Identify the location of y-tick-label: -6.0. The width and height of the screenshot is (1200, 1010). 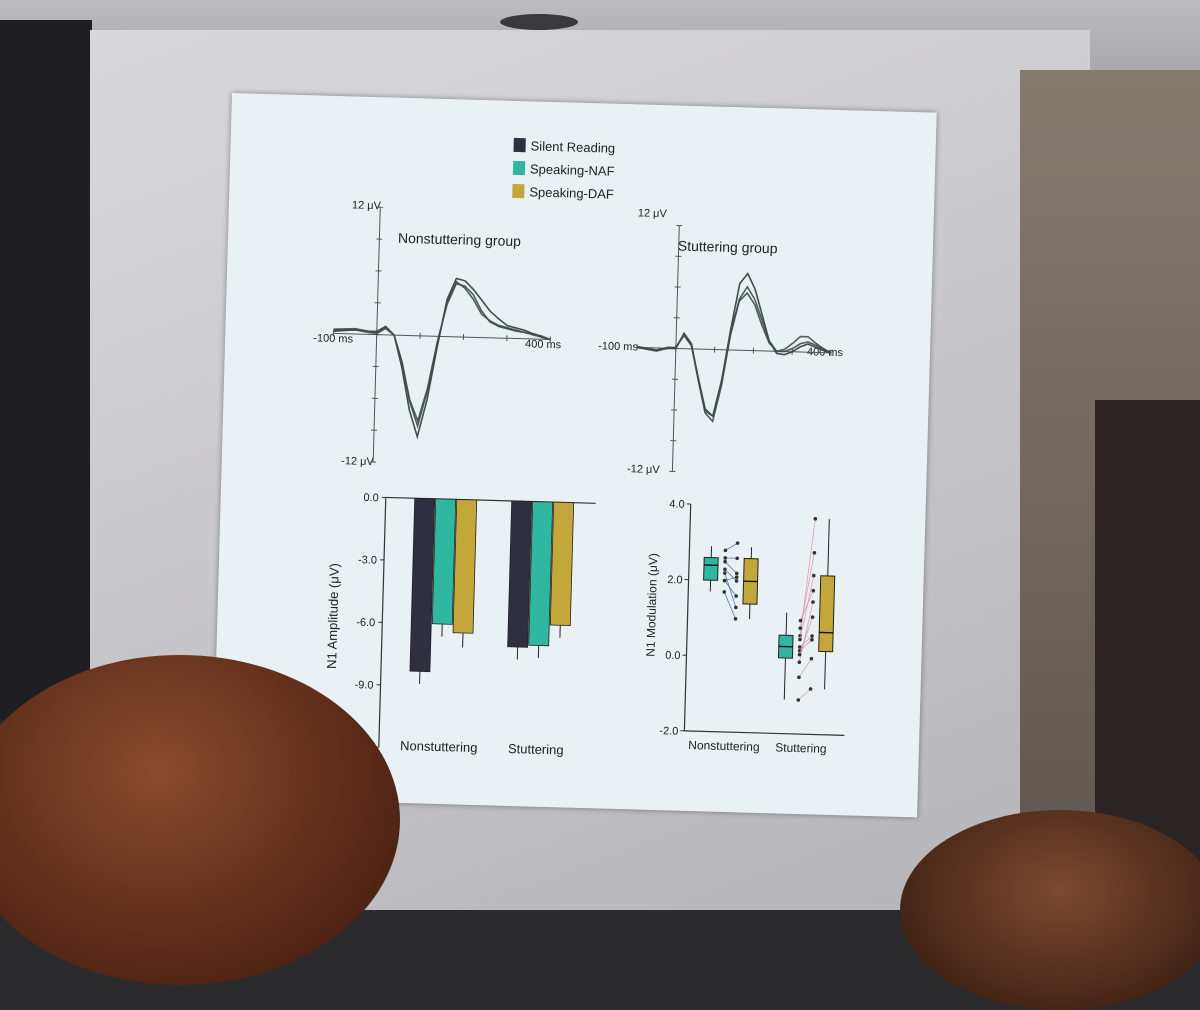
(365, 623).